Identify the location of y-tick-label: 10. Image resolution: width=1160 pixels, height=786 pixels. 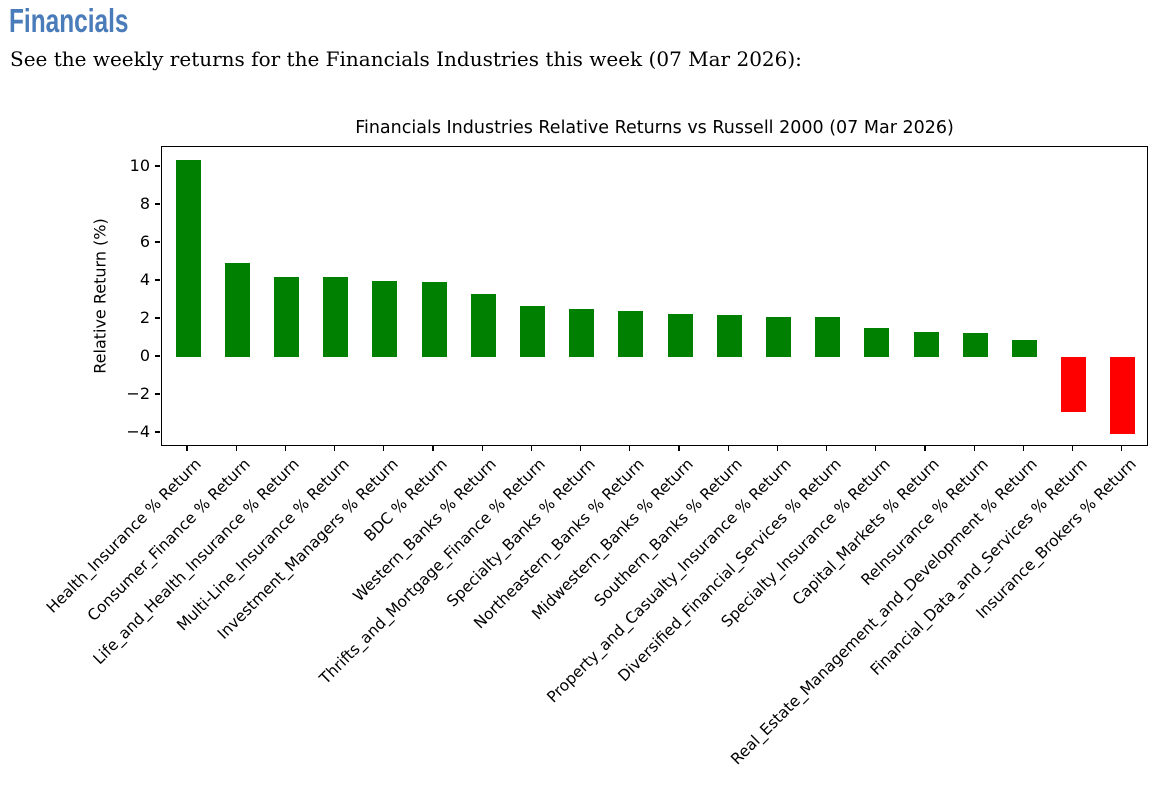
(139, 165).